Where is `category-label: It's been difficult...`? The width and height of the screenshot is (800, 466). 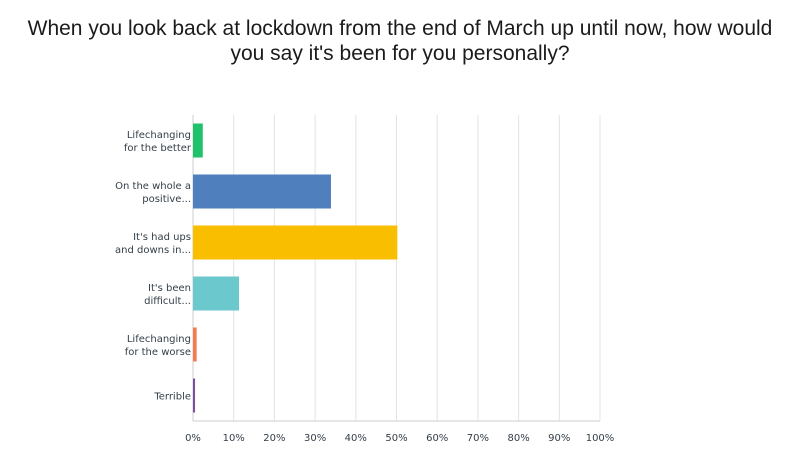 category-label: It's been difficult... is located at coordinates (167, 295).